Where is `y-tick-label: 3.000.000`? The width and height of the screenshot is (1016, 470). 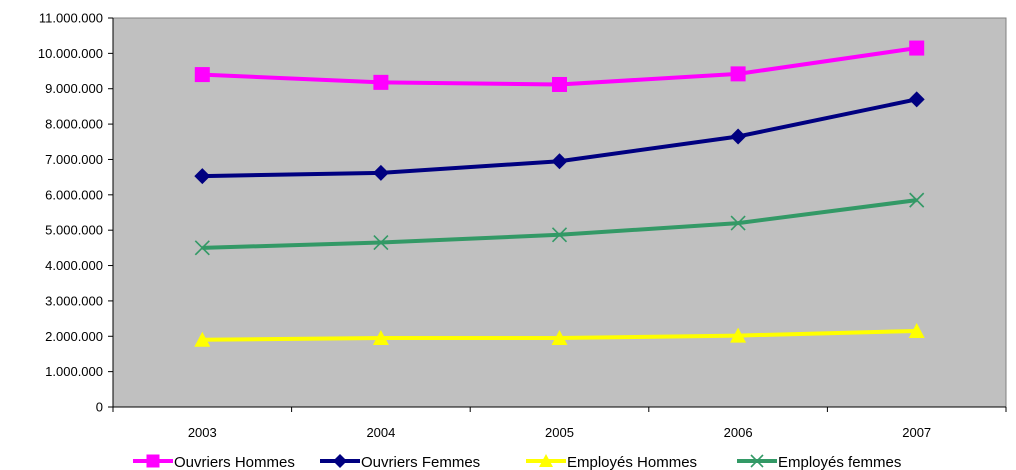
y-tick-label: 3.000.000 is located at coordinates (74, 300).